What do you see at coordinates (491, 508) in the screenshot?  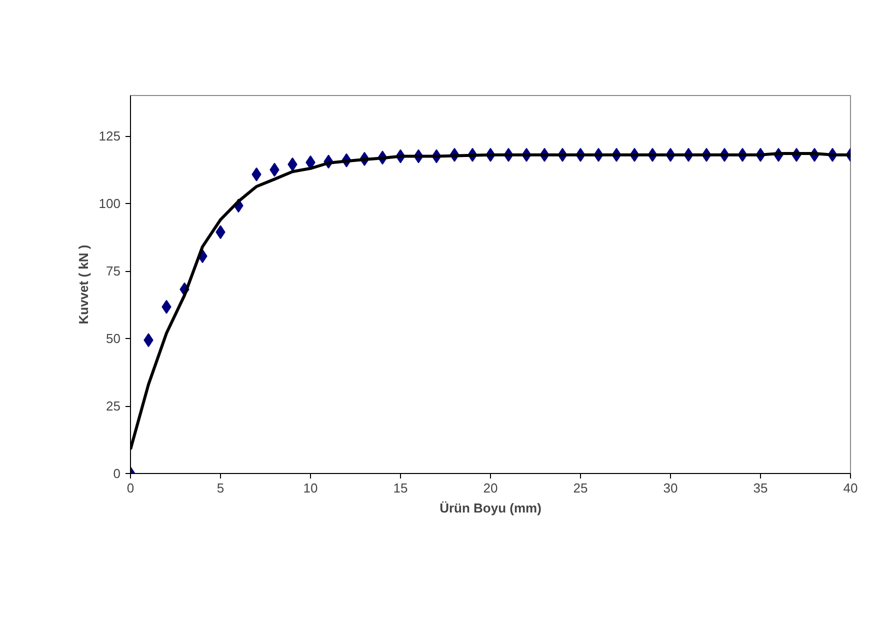 I see `x-axis-title: Ürün Boyu (mm)` at bounding box center [491, 508].